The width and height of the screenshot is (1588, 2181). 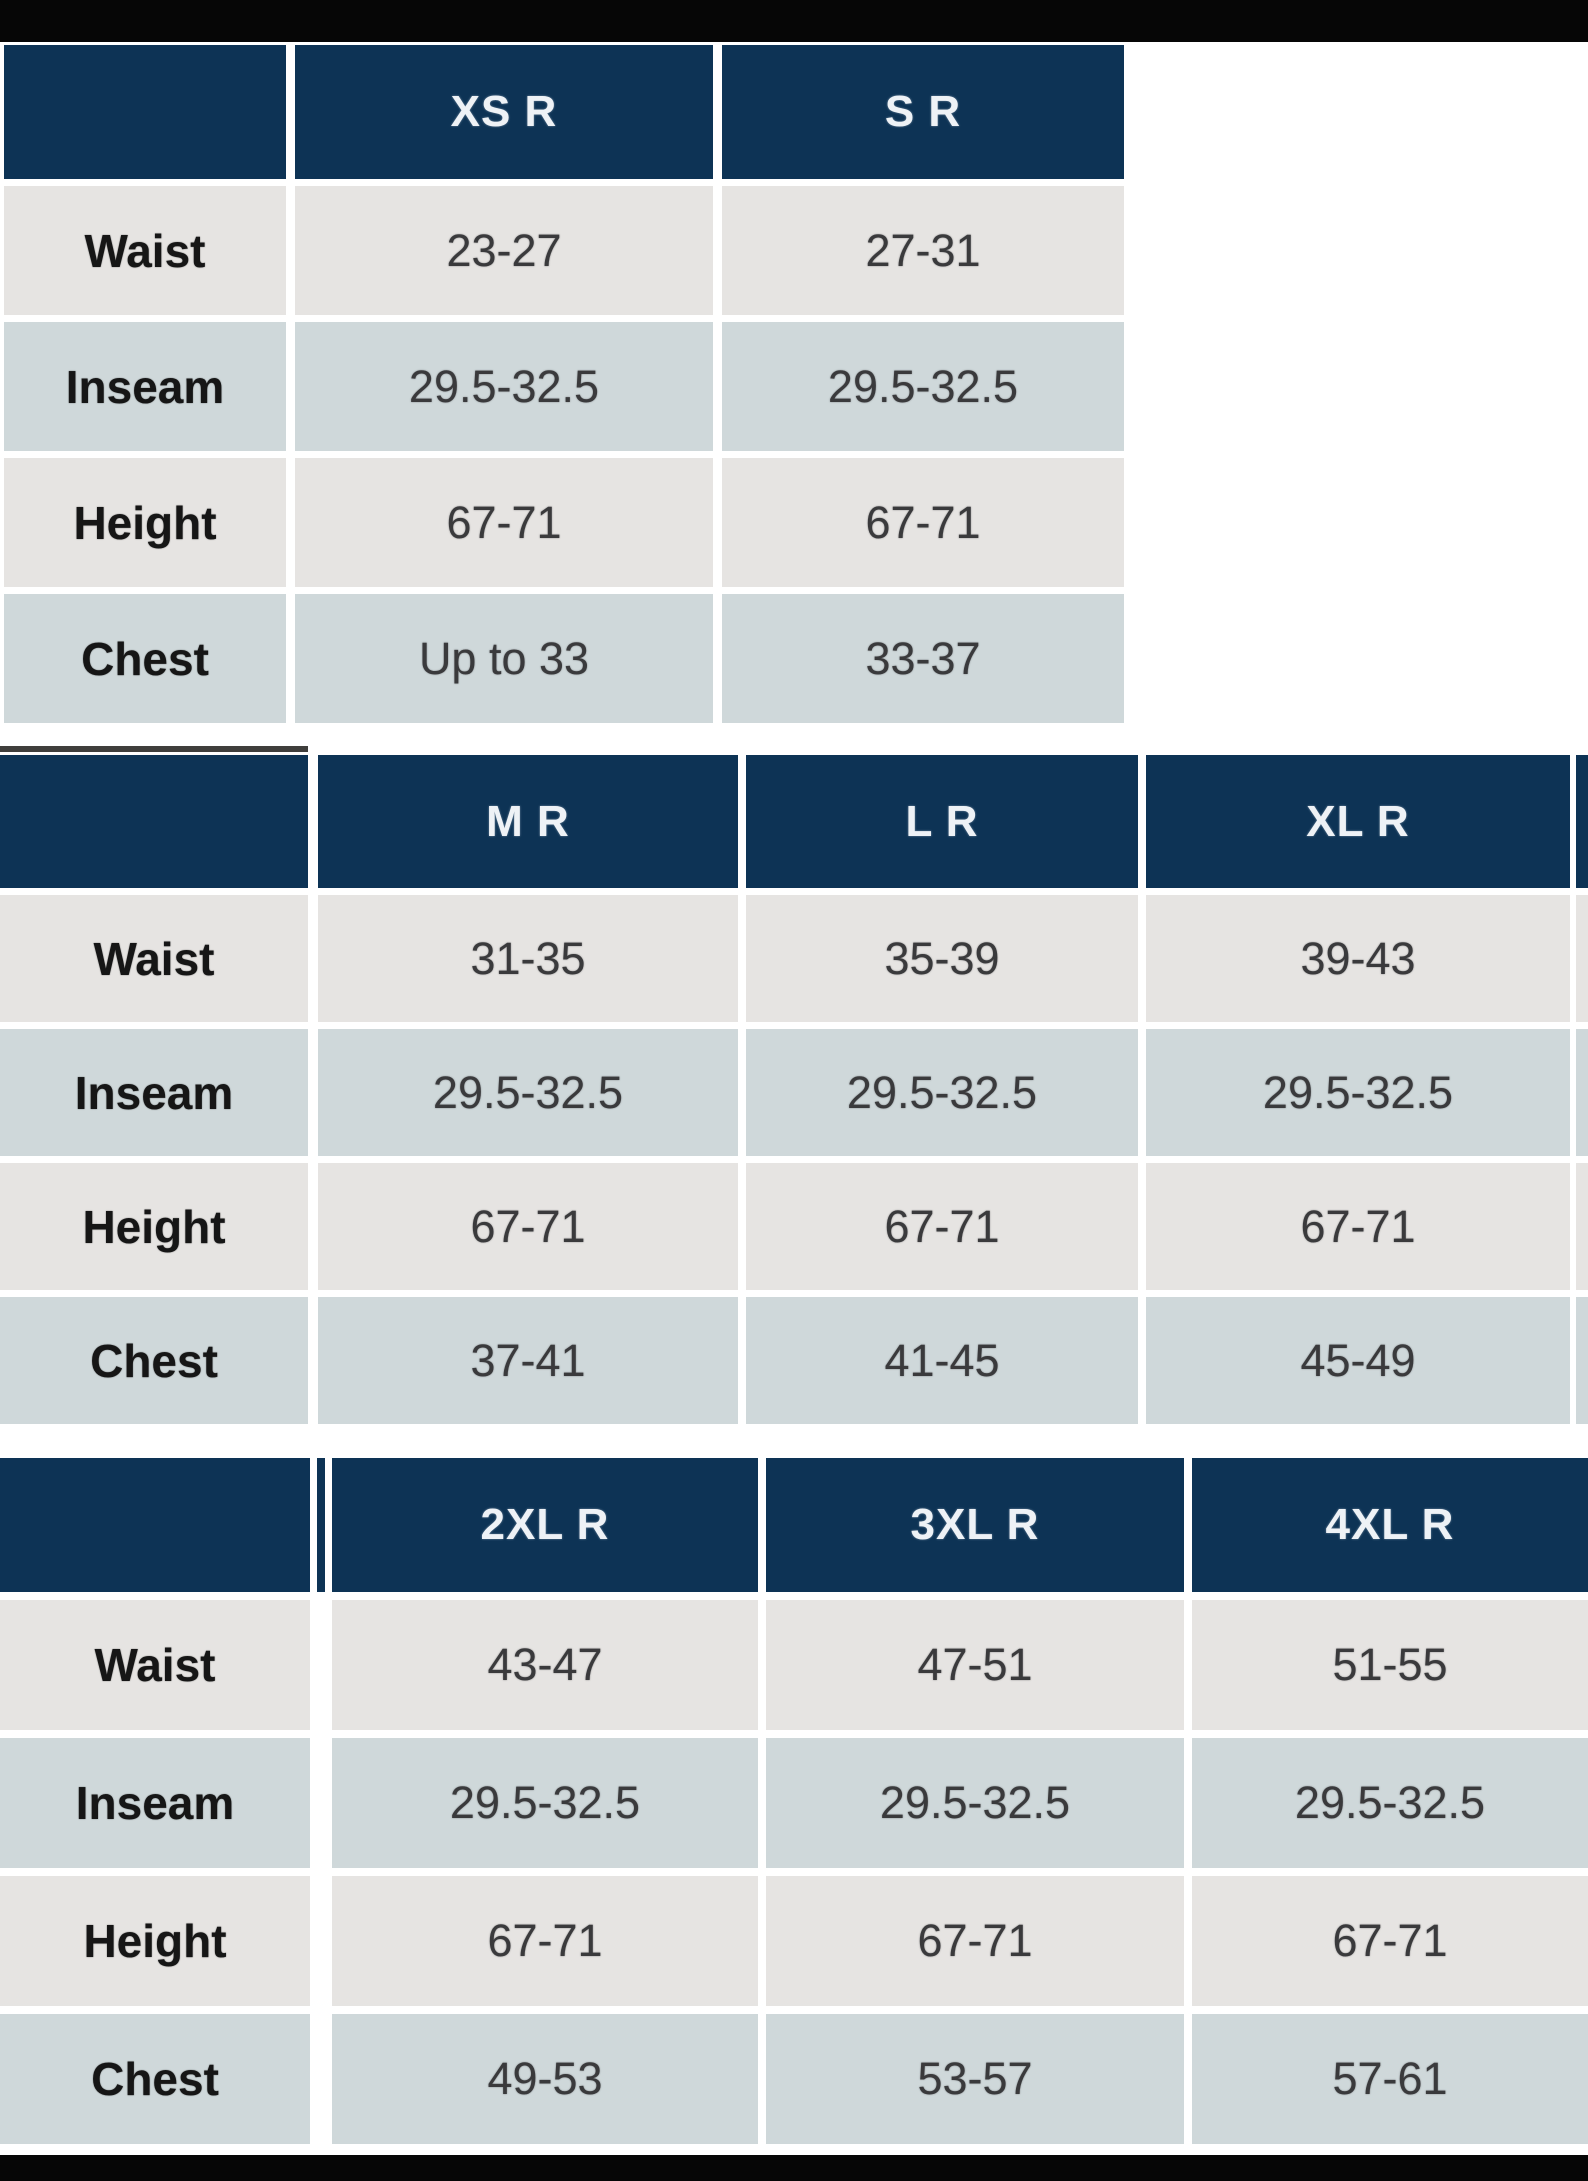 What do you see at coordinates (504, 658) in the screenshot?
I see `value-cell: Up to 33` at bounding box center [504, 658].